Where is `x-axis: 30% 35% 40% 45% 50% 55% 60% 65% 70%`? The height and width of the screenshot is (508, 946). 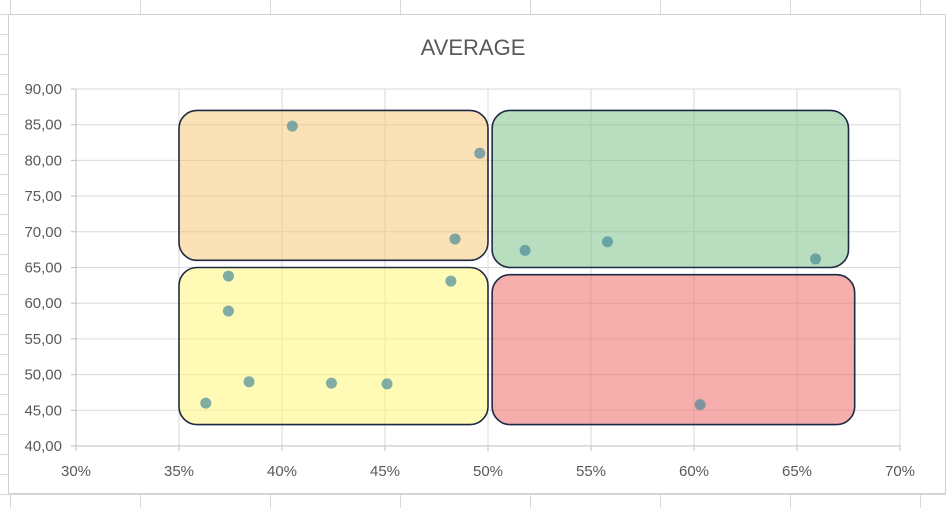
x-axis: 30% 35% 40% 45% 50% 55% 60% 65% 70% is located at coordinates (488, 462).